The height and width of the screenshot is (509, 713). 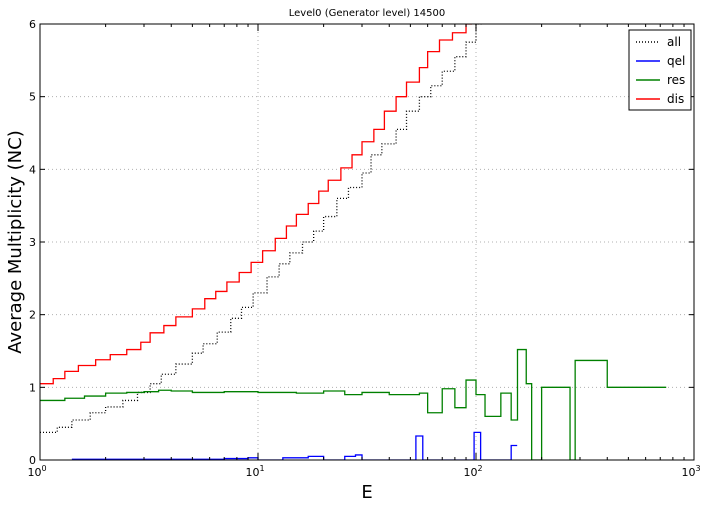 I want to click on y-tick-label: 0, so click(x=32, y=460).